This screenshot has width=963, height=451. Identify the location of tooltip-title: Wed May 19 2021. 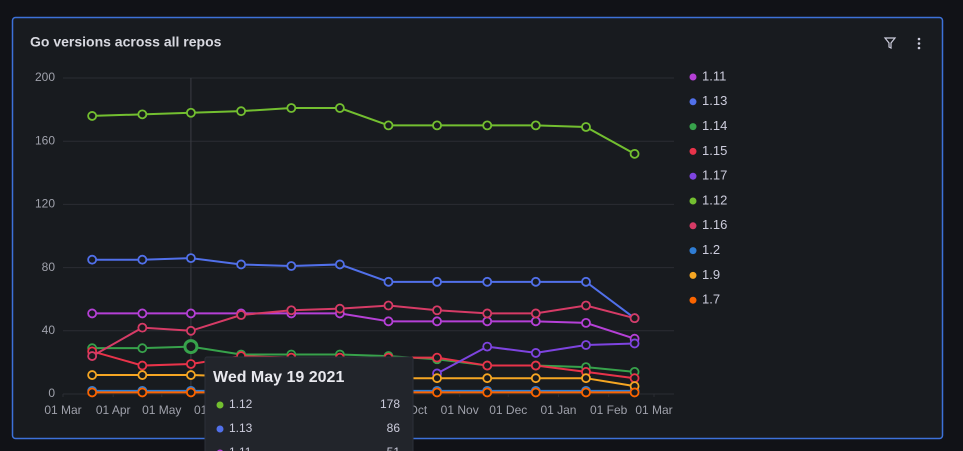
(278, 377).